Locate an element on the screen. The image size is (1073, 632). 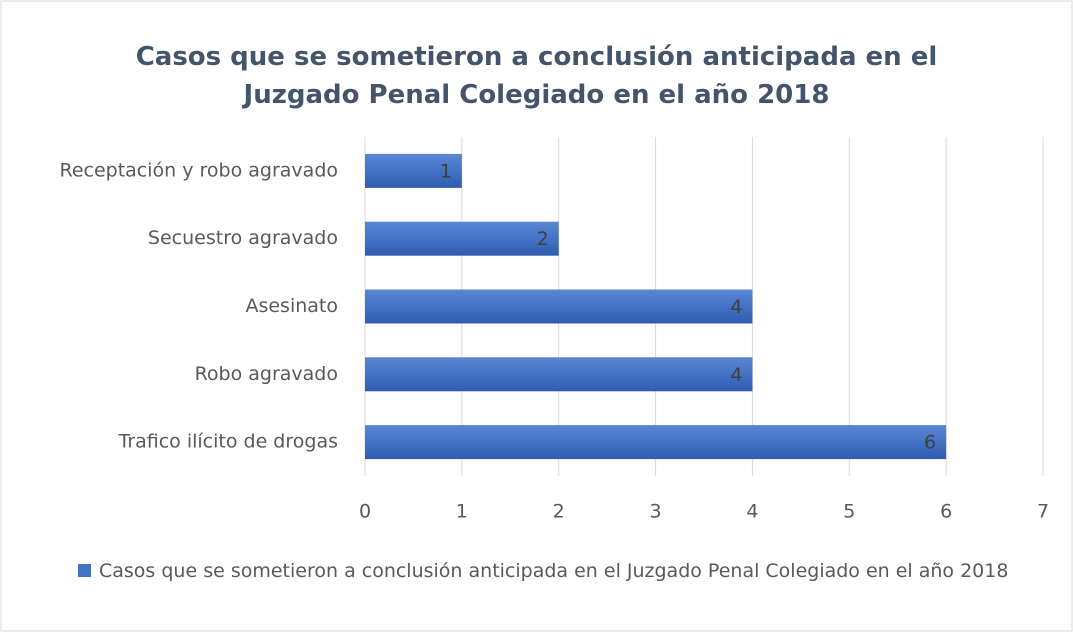
x-tick-label: 6 is located at coordinates (946, 512).